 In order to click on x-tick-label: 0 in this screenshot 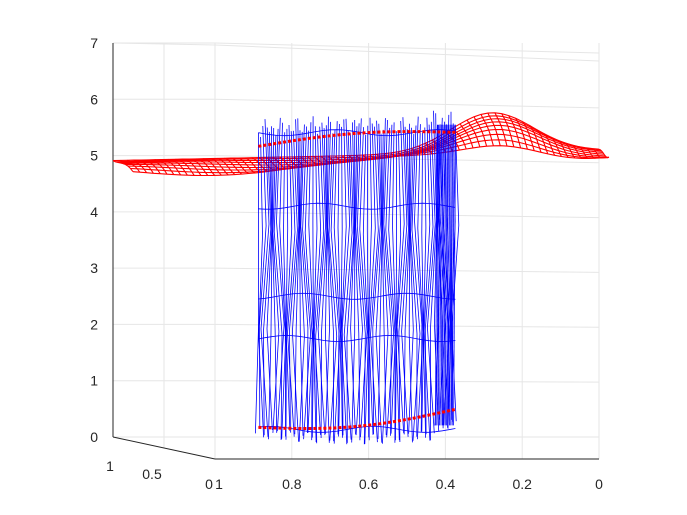, I will do `click(599, 484)`.